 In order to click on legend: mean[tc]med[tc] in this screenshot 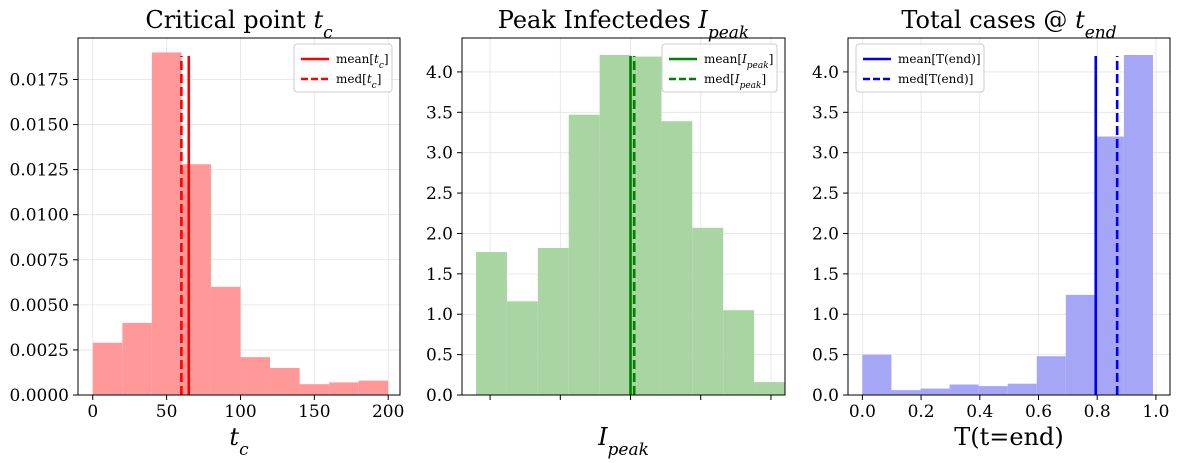, I will do `click(343, 68)`.